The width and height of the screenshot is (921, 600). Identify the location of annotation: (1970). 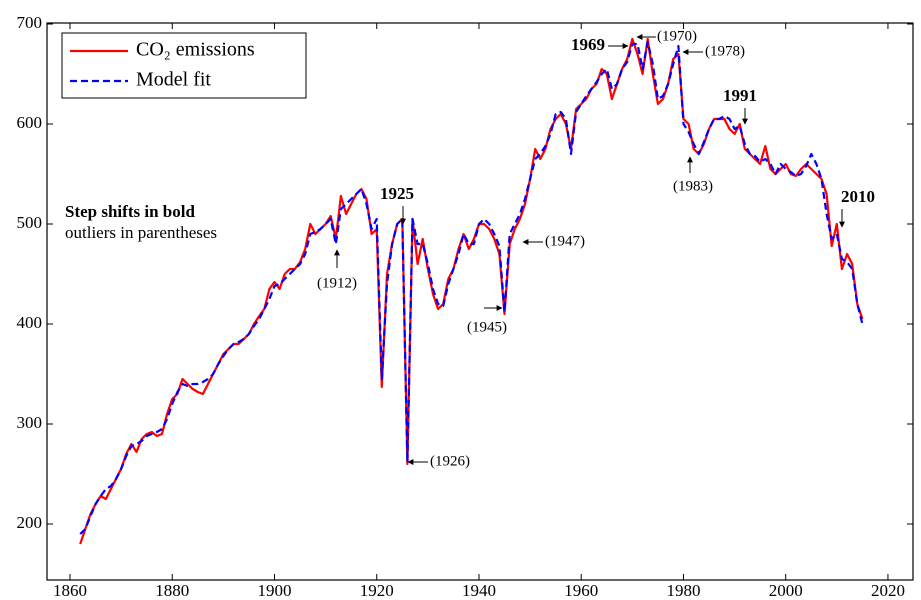
(677, 36).